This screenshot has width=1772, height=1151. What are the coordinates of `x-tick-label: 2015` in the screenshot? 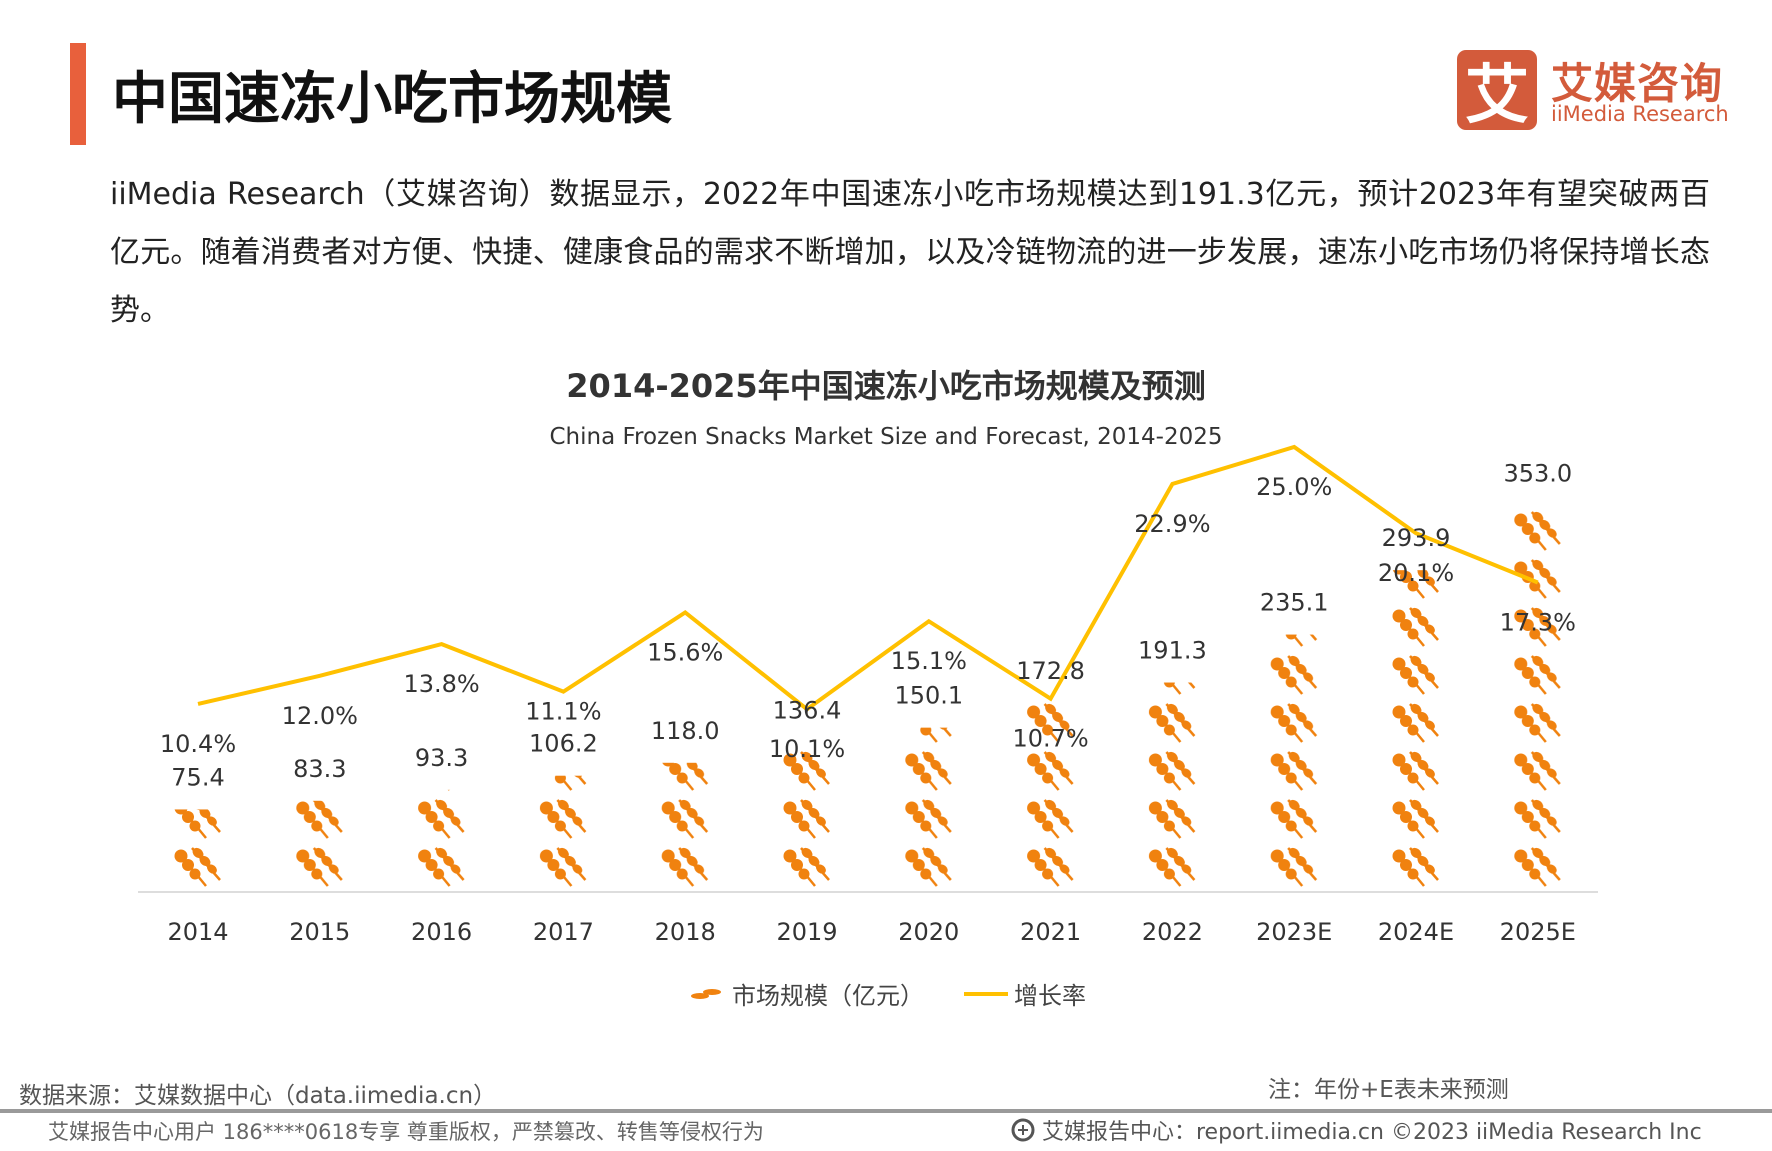 It's located at (319, 932).